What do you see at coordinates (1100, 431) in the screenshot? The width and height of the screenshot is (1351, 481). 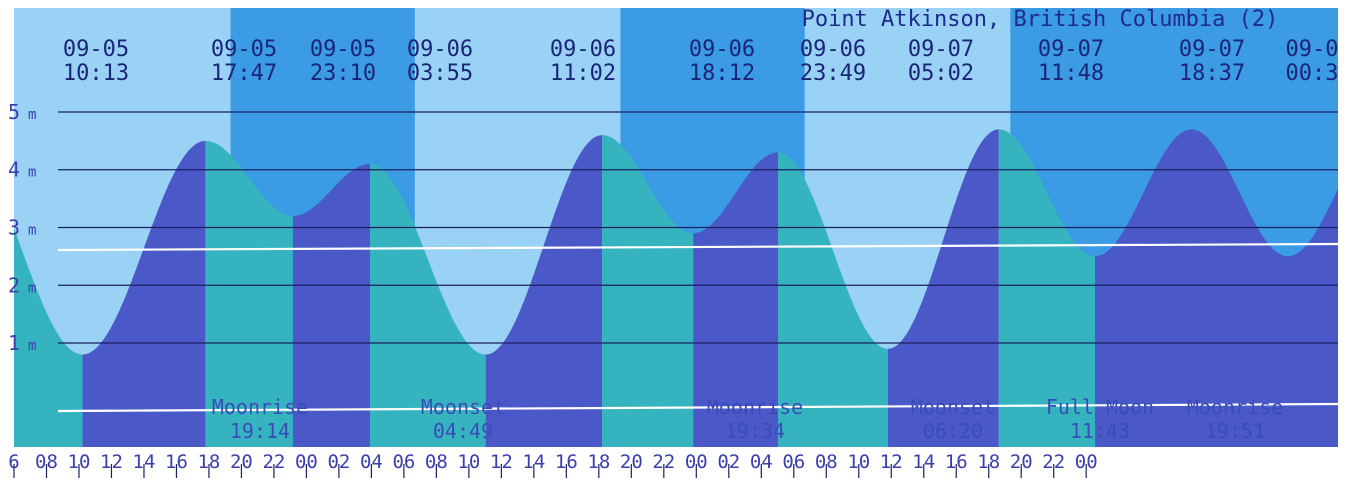 I see `astro-event-time: 11:43` at bounding box center [1100, 431].